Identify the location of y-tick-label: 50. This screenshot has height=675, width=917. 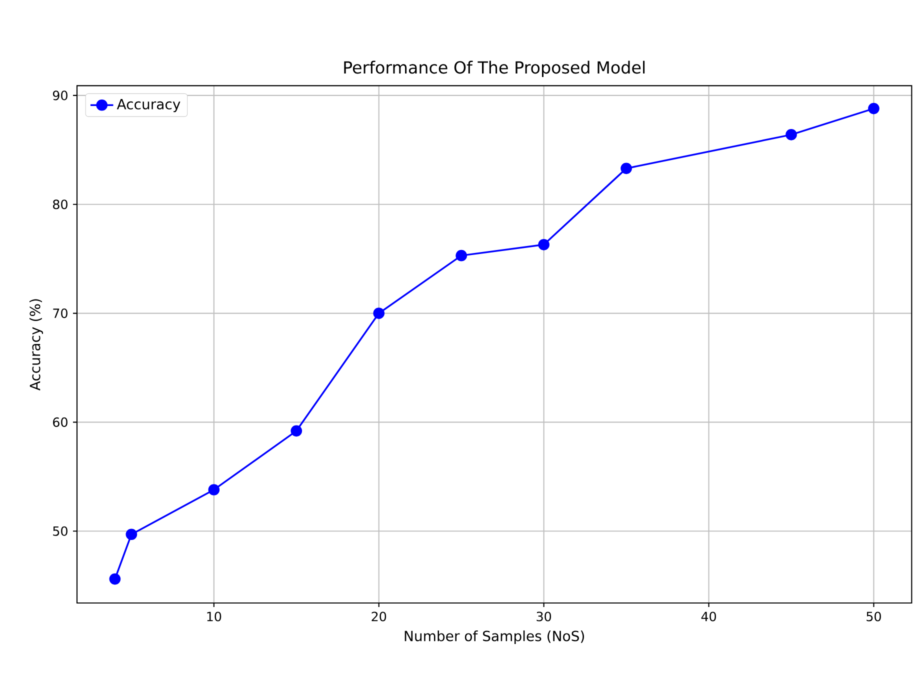
(60, 531).